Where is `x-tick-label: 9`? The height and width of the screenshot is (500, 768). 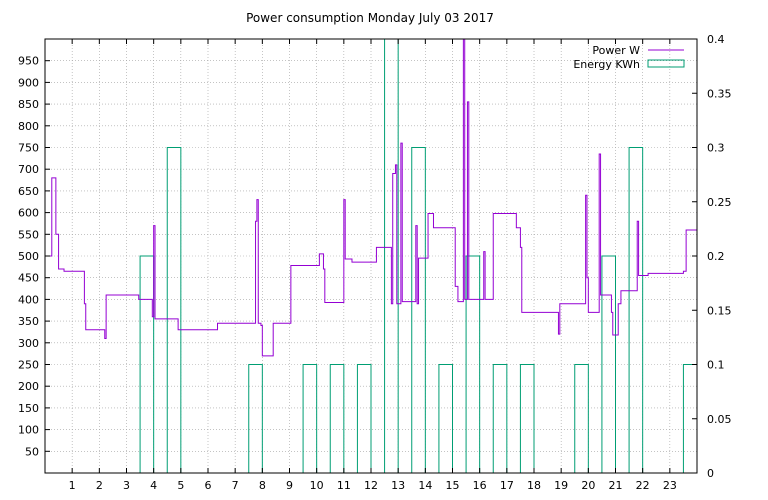 x-tick-label: 9 is located at coordinates (289, 485).